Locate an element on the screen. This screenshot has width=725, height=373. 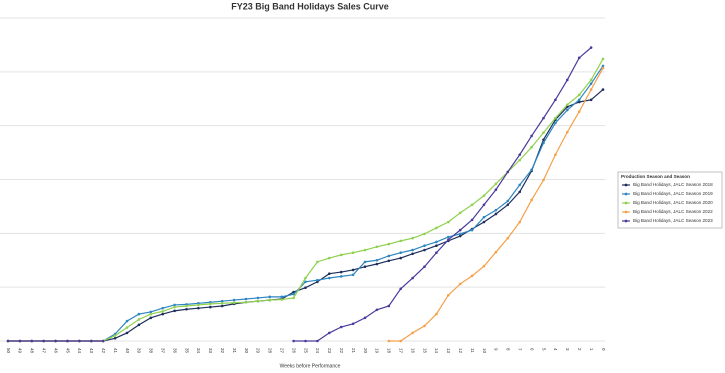
x-tick-label: 29 is located at coordinates (258, 351).